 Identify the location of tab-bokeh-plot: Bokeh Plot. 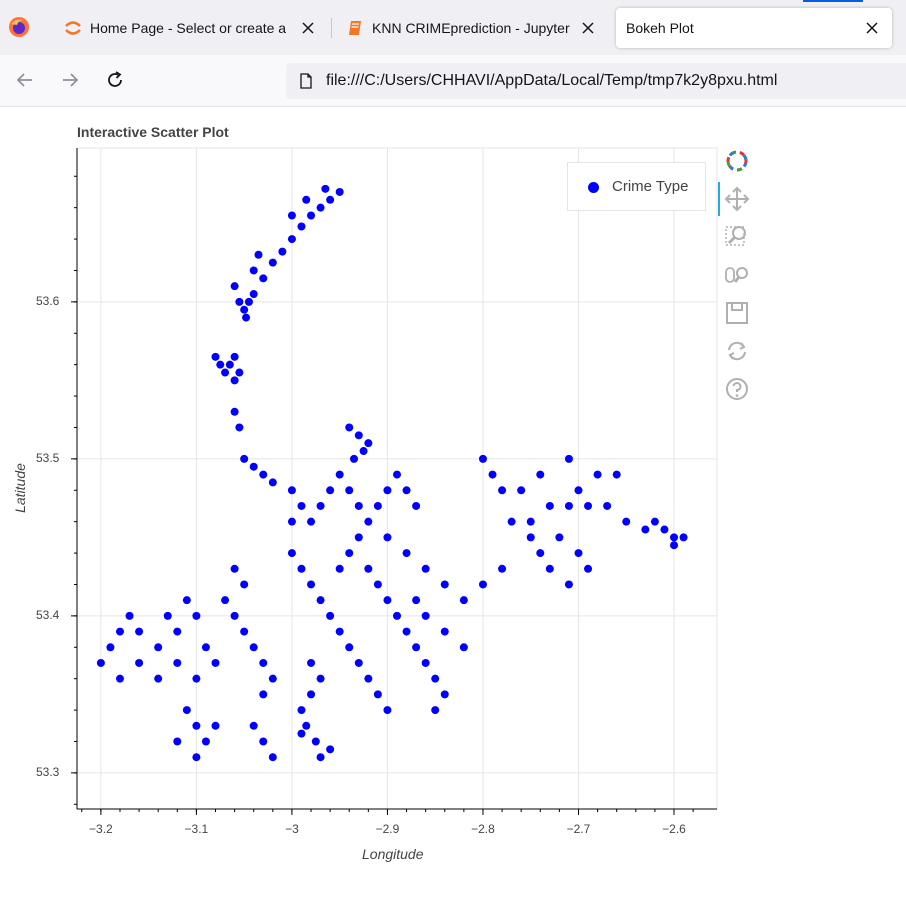
(754, 28).